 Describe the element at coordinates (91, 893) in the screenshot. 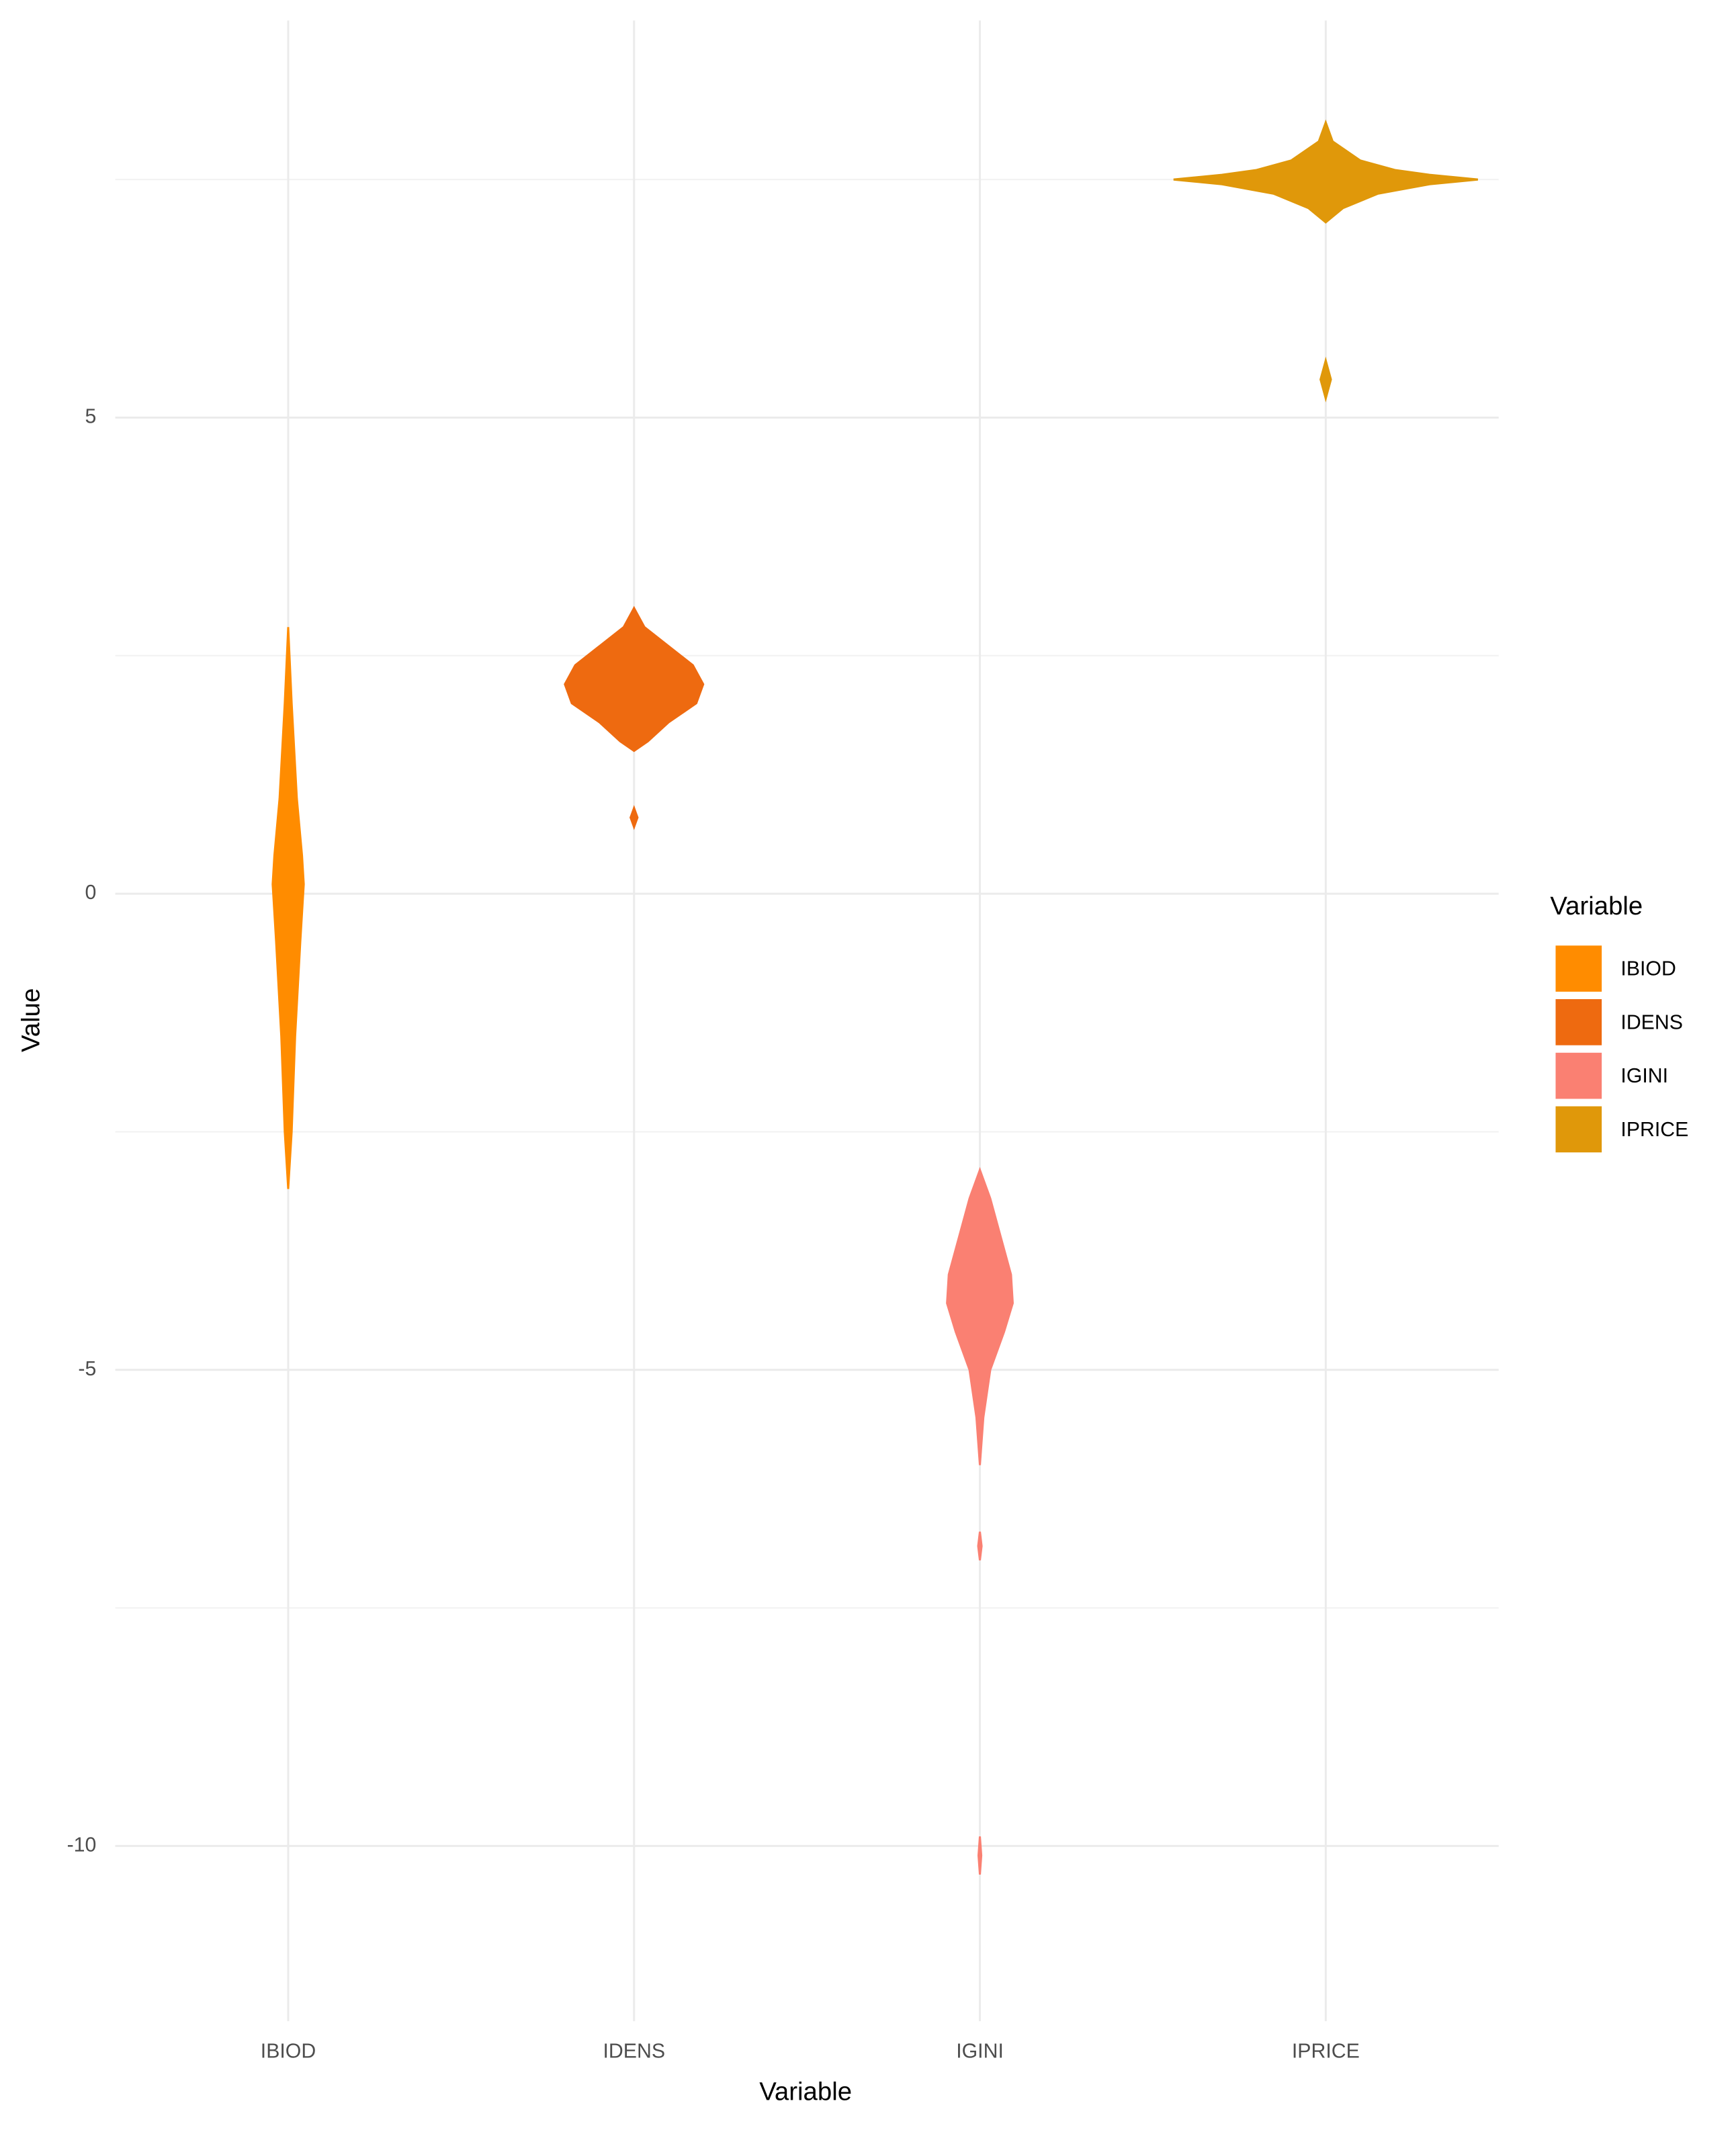

I see `y-tick-label: 0` at that location.